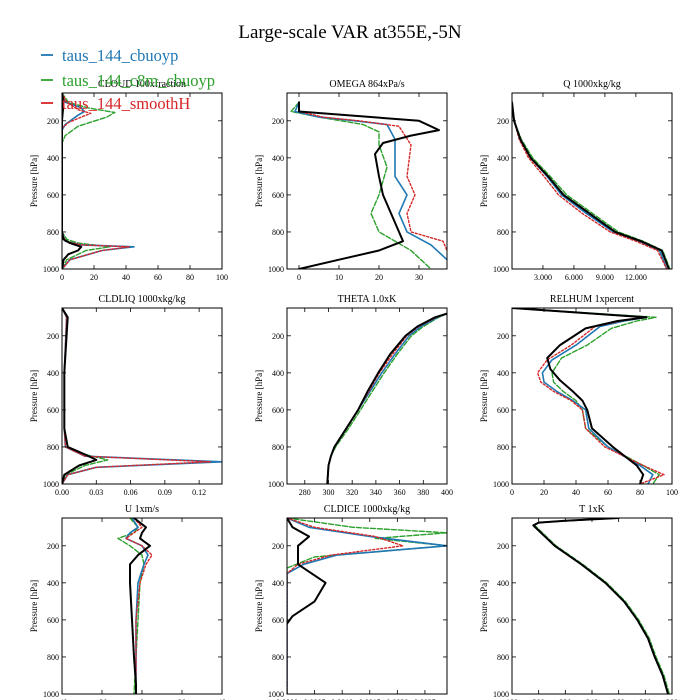  I want to click on panel-theta-series-taus-144-cbuoyp, so click(386, 398).